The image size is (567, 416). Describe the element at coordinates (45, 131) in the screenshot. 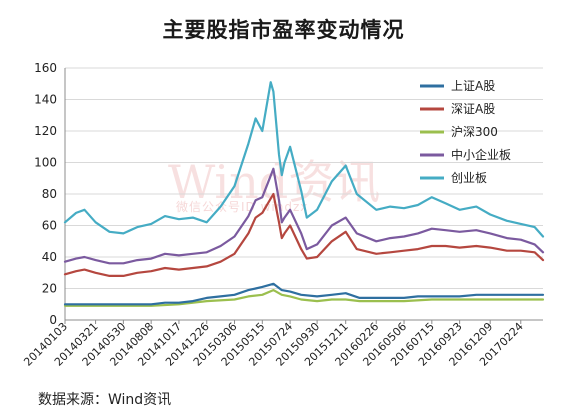

I see `y-tick-label: 120` at that location.